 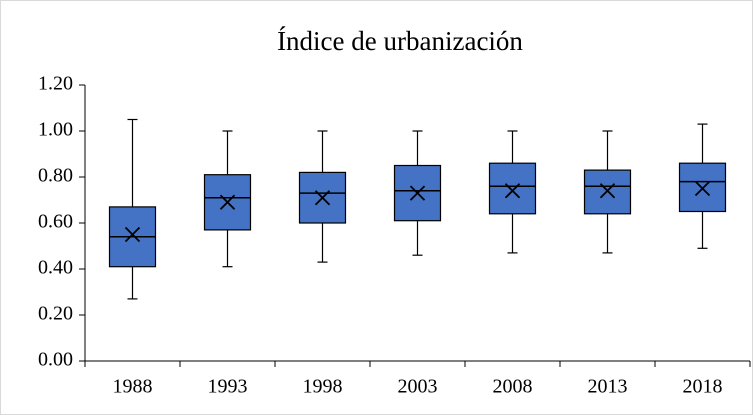 What do you see at coordinates (513, 387) in the screenshot?
I see `x-tick-label: 2008` at bounding box center [513, 387].